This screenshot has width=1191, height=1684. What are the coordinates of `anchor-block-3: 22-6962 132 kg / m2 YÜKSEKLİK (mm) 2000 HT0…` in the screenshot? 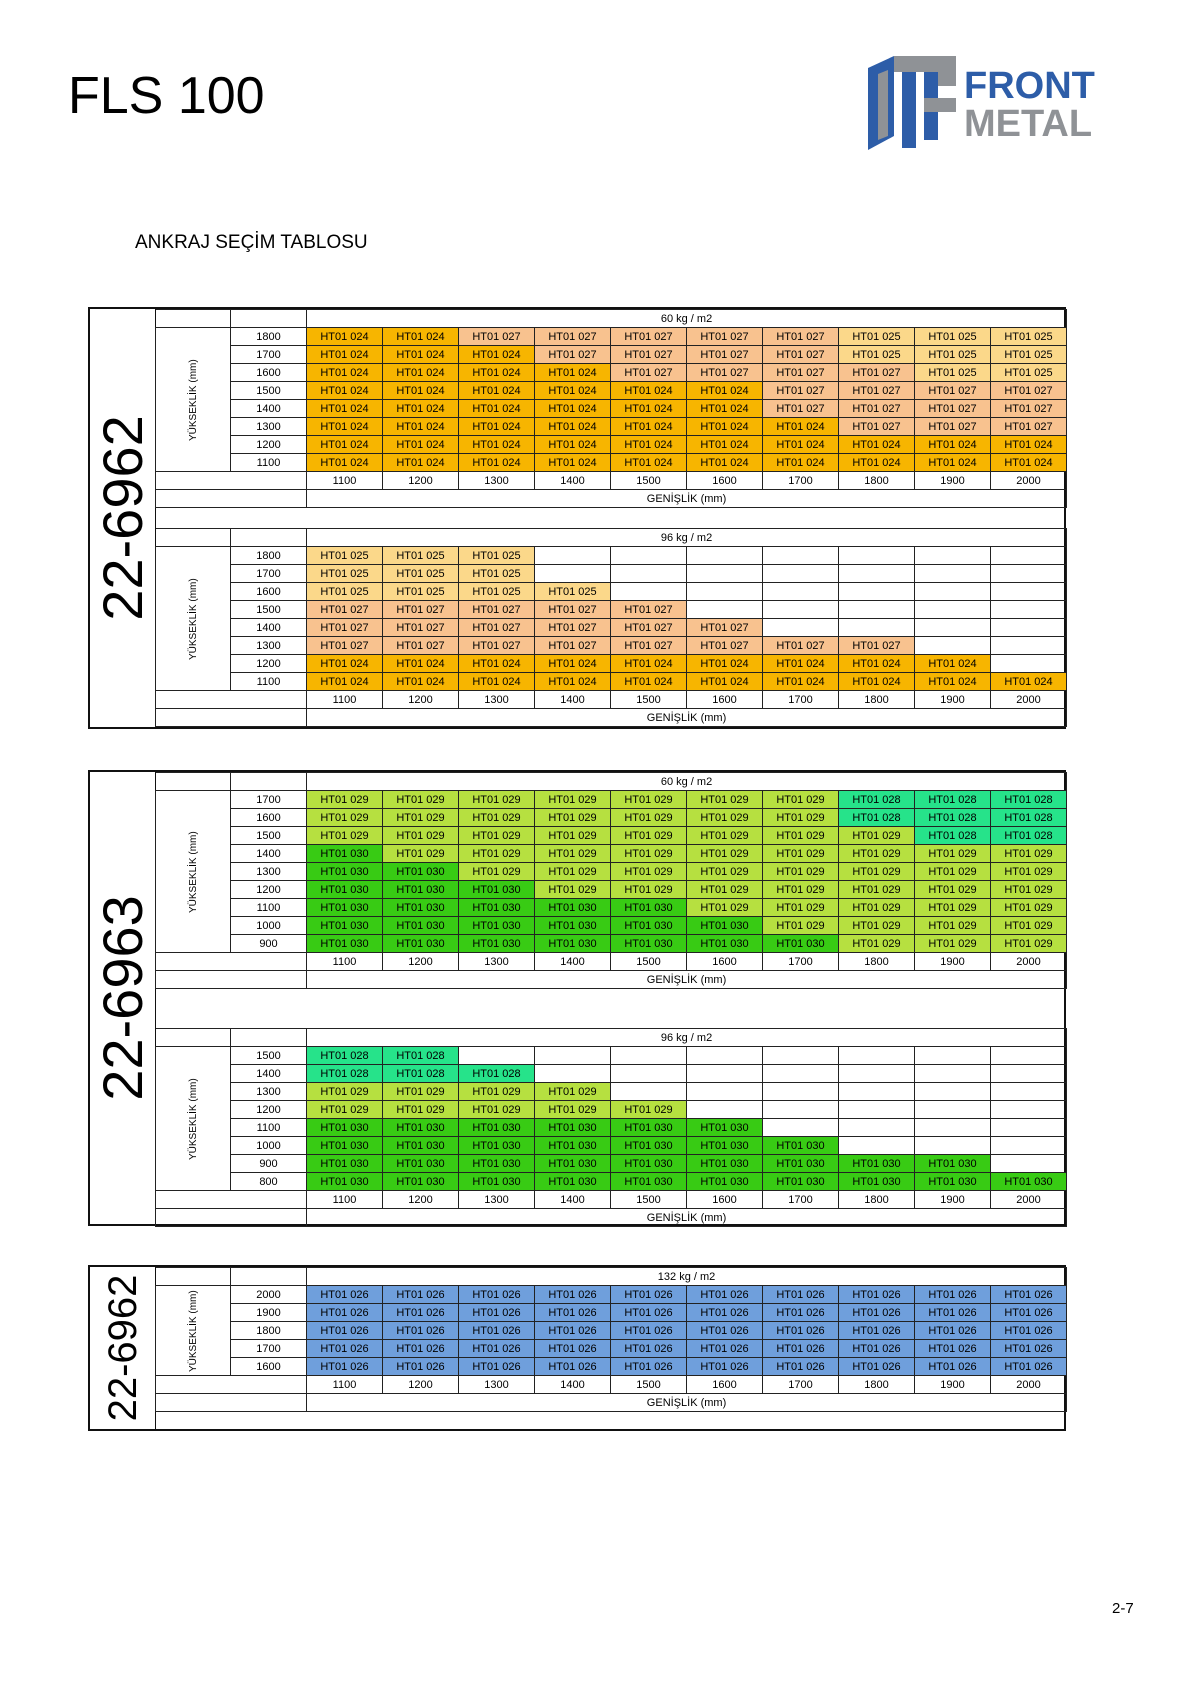 It's located at (578, 1348).